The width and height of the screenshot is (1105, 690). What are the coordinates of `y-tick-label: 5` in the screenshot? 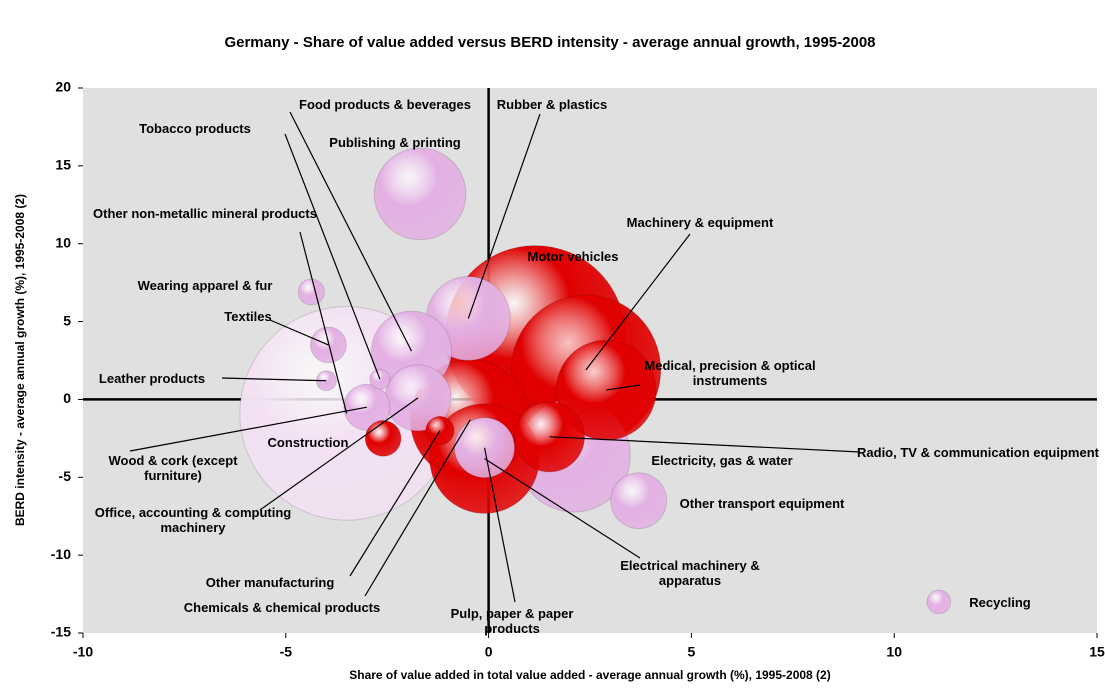 It's located at (67, 320).